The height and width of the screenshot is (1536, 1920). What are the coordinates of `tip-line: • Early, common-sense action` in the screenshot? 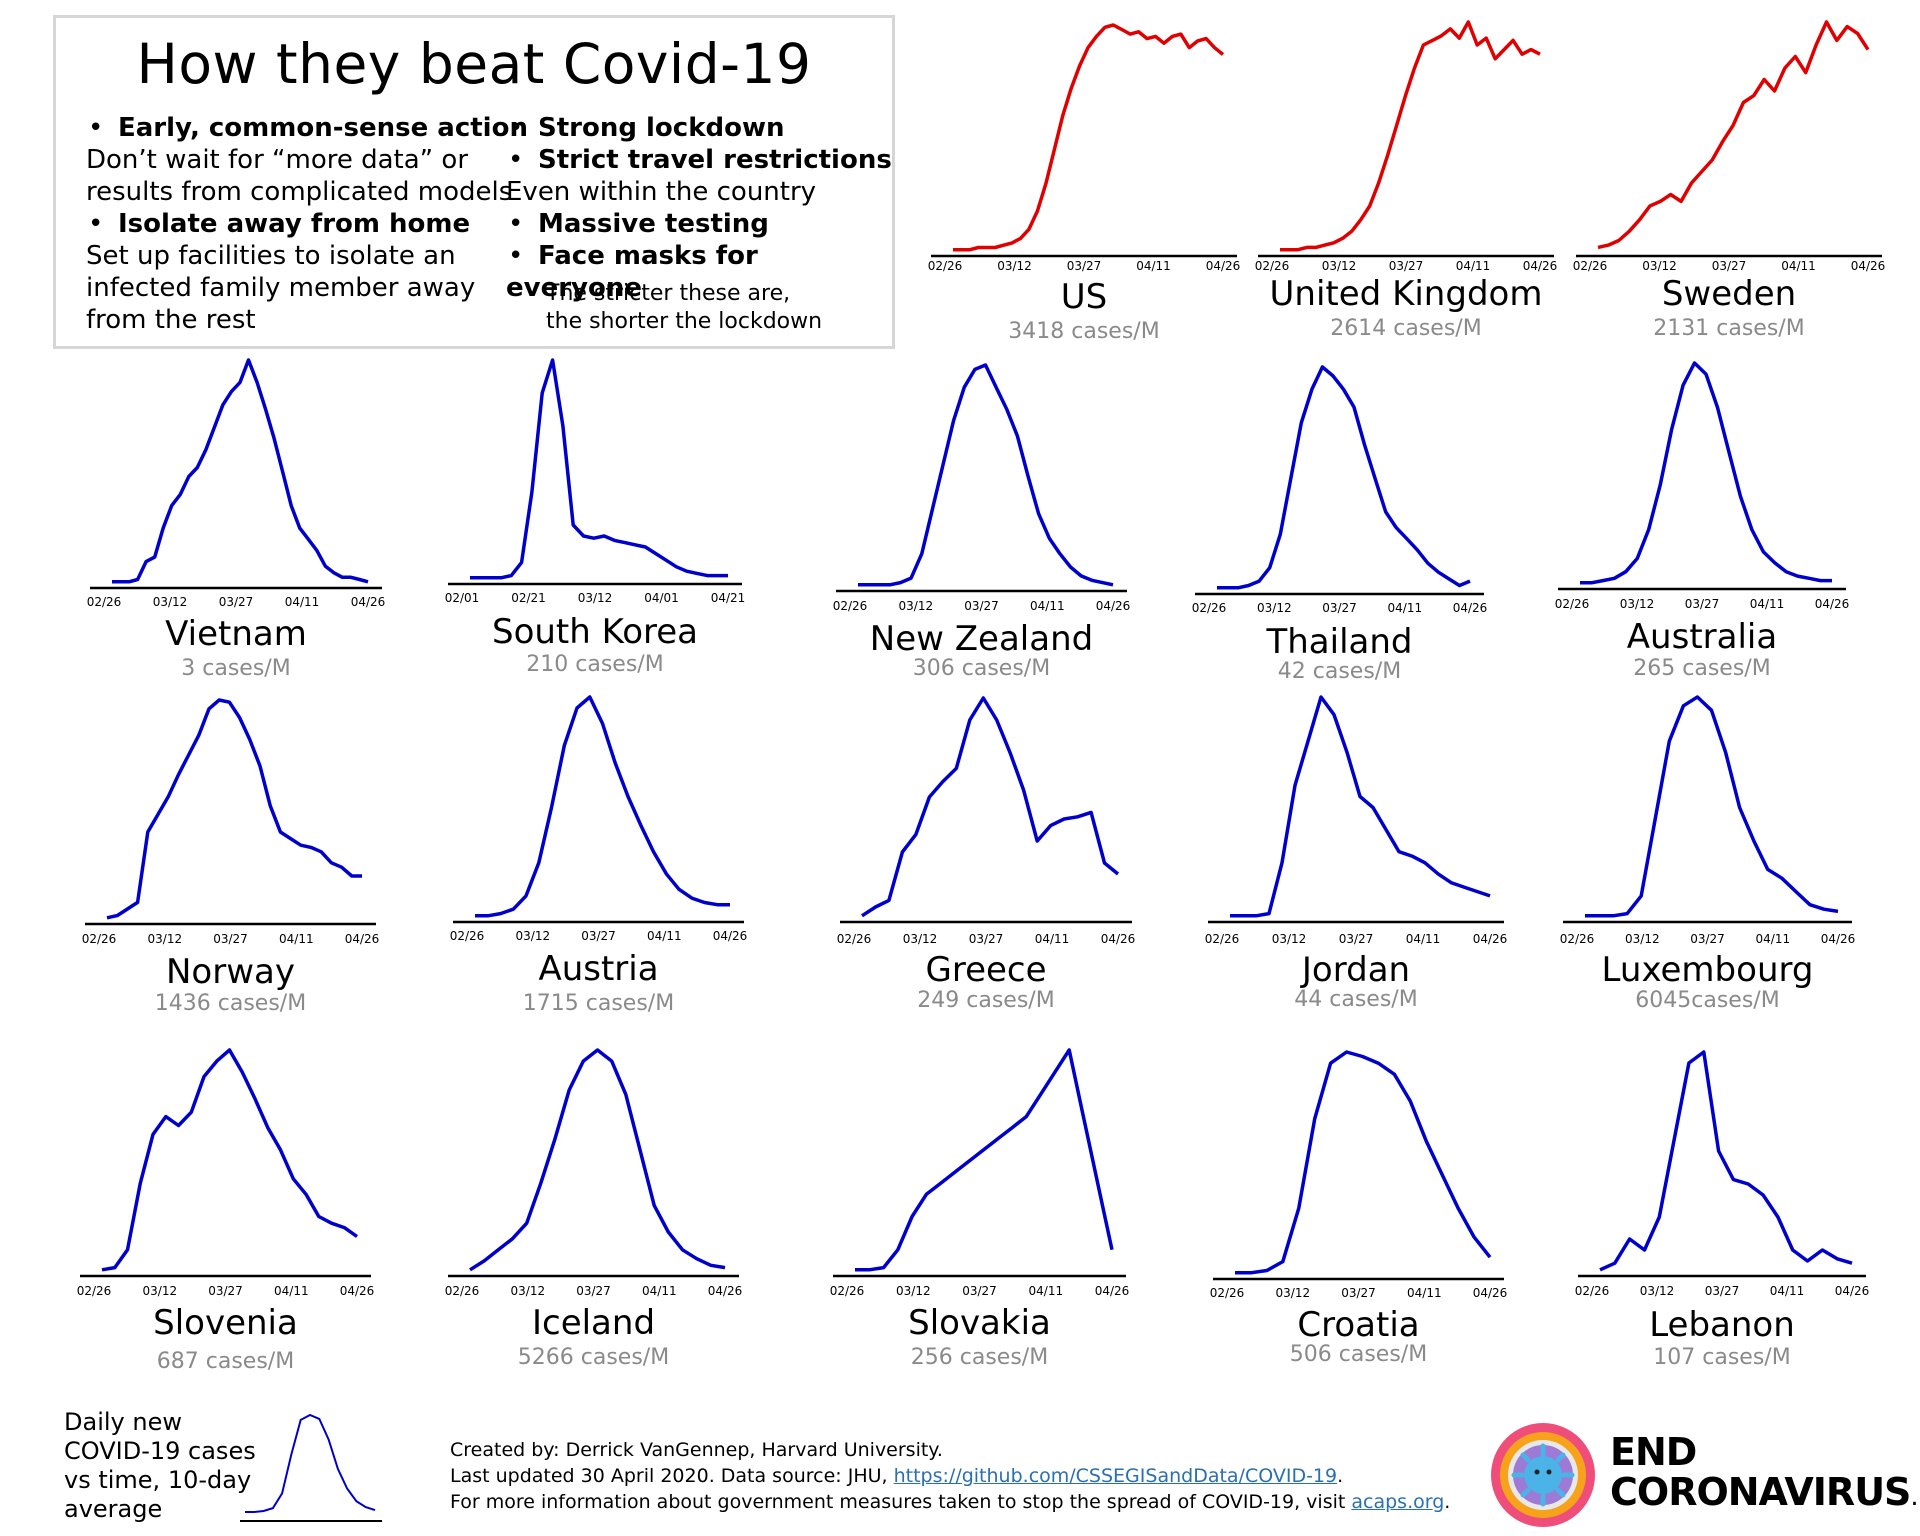 It's located at (307, 128).